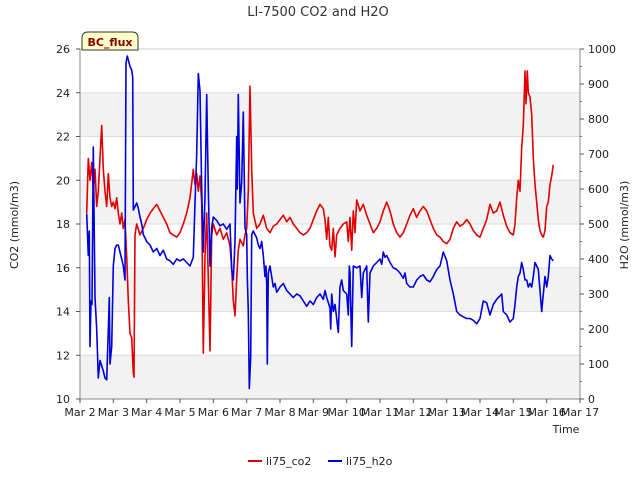 Image resolution: width=640 pixels, height=480 pixels. Describe the element at coordinates (213, 412) in the screenshot. I see `x-tick-label: Mar 6` at that location.